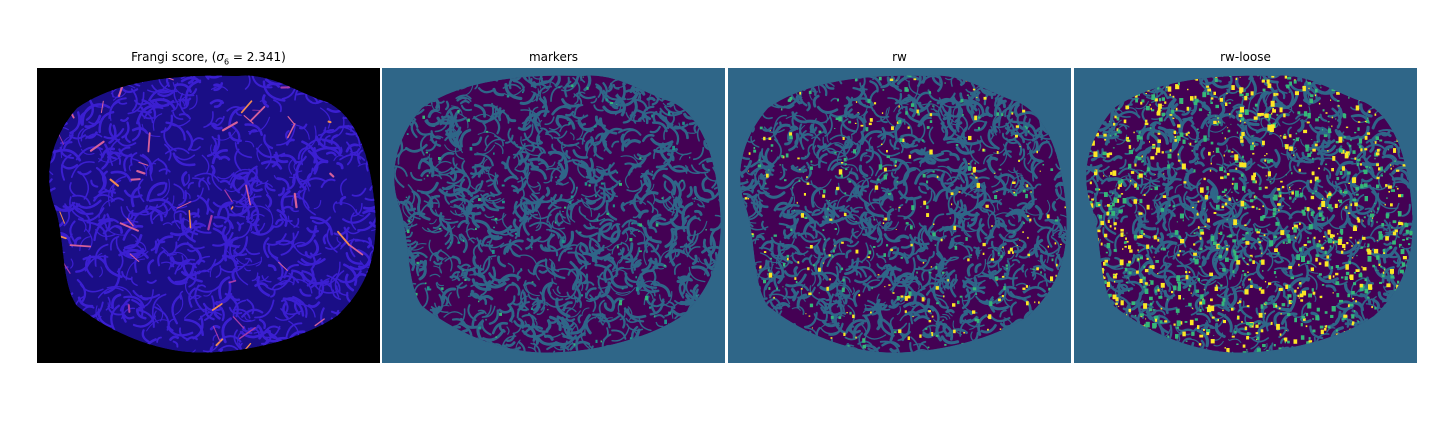 This screenshot has height=432, width=1440. Describe the element at coordinates (208, 58) in the screenshot. I see `panel-title-frangi: Frangi score, (σ6 = 2.341)` at that location.